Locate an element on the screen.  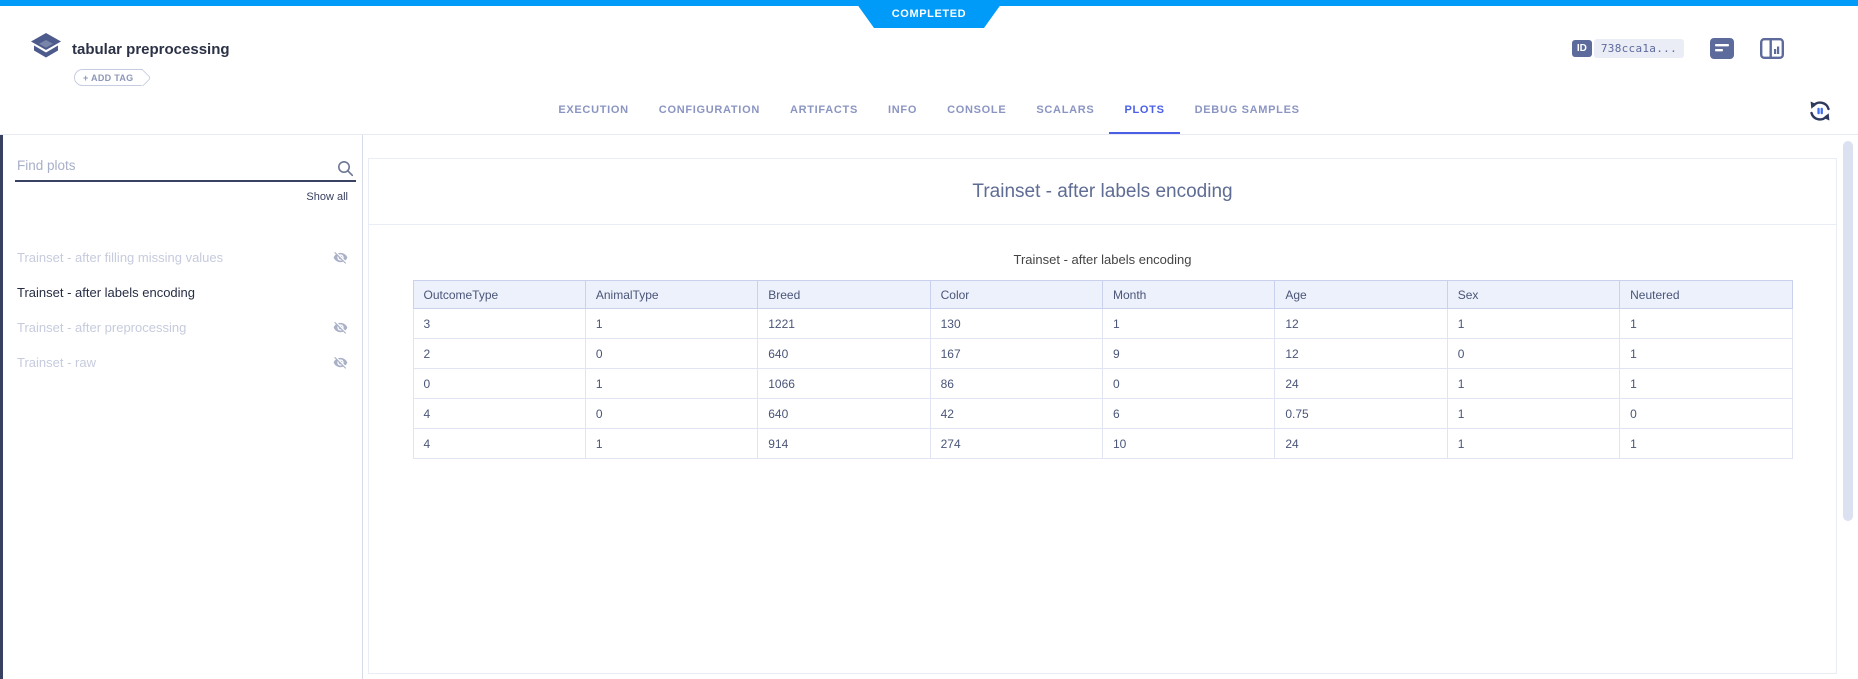
table-header-cell-color: Color is located at coordinates (1016, 294).